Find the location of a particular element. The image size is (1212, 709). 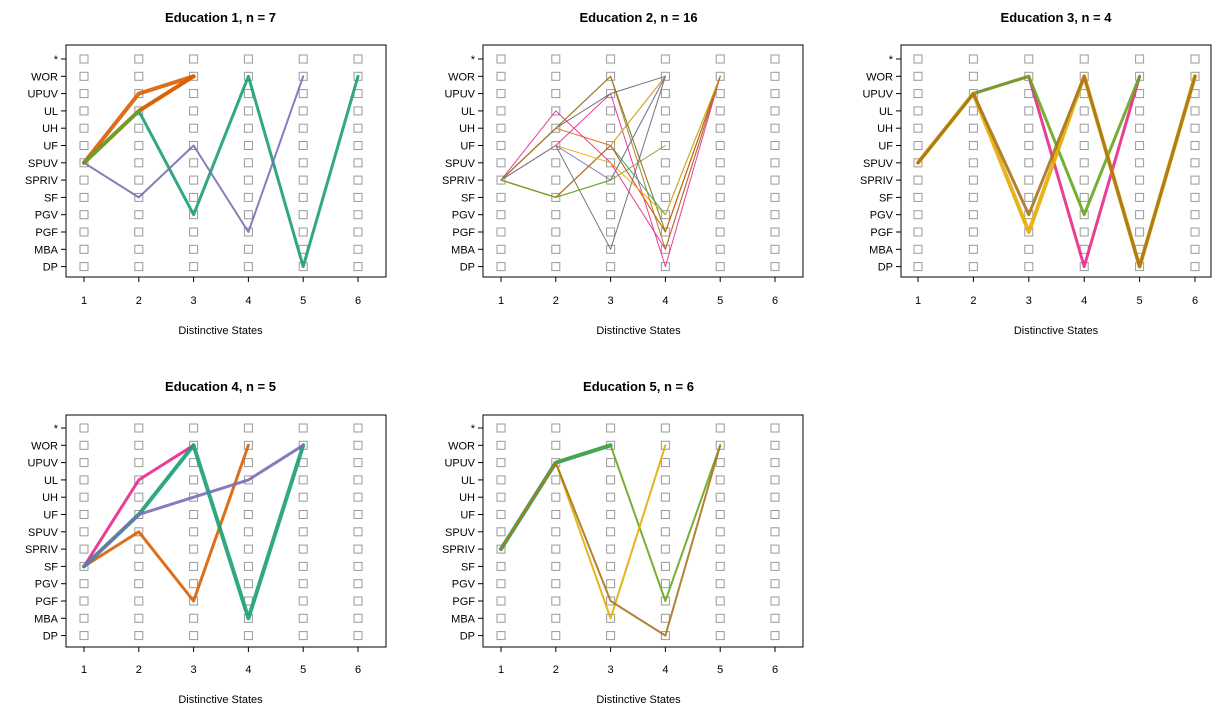

x-tick-label: 4 is located at coordinates (1084, 301).